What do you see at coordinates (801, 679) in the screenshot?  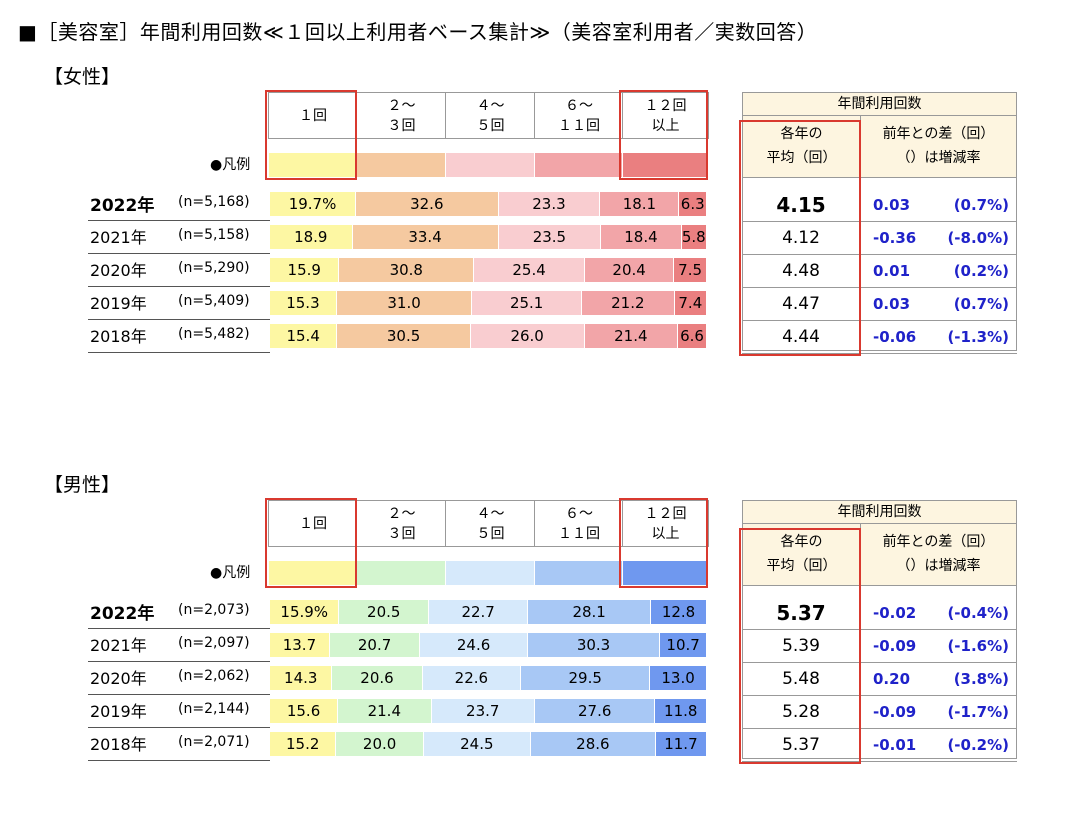 I see `average-value: 5.48` at bounding box center [801, 679].